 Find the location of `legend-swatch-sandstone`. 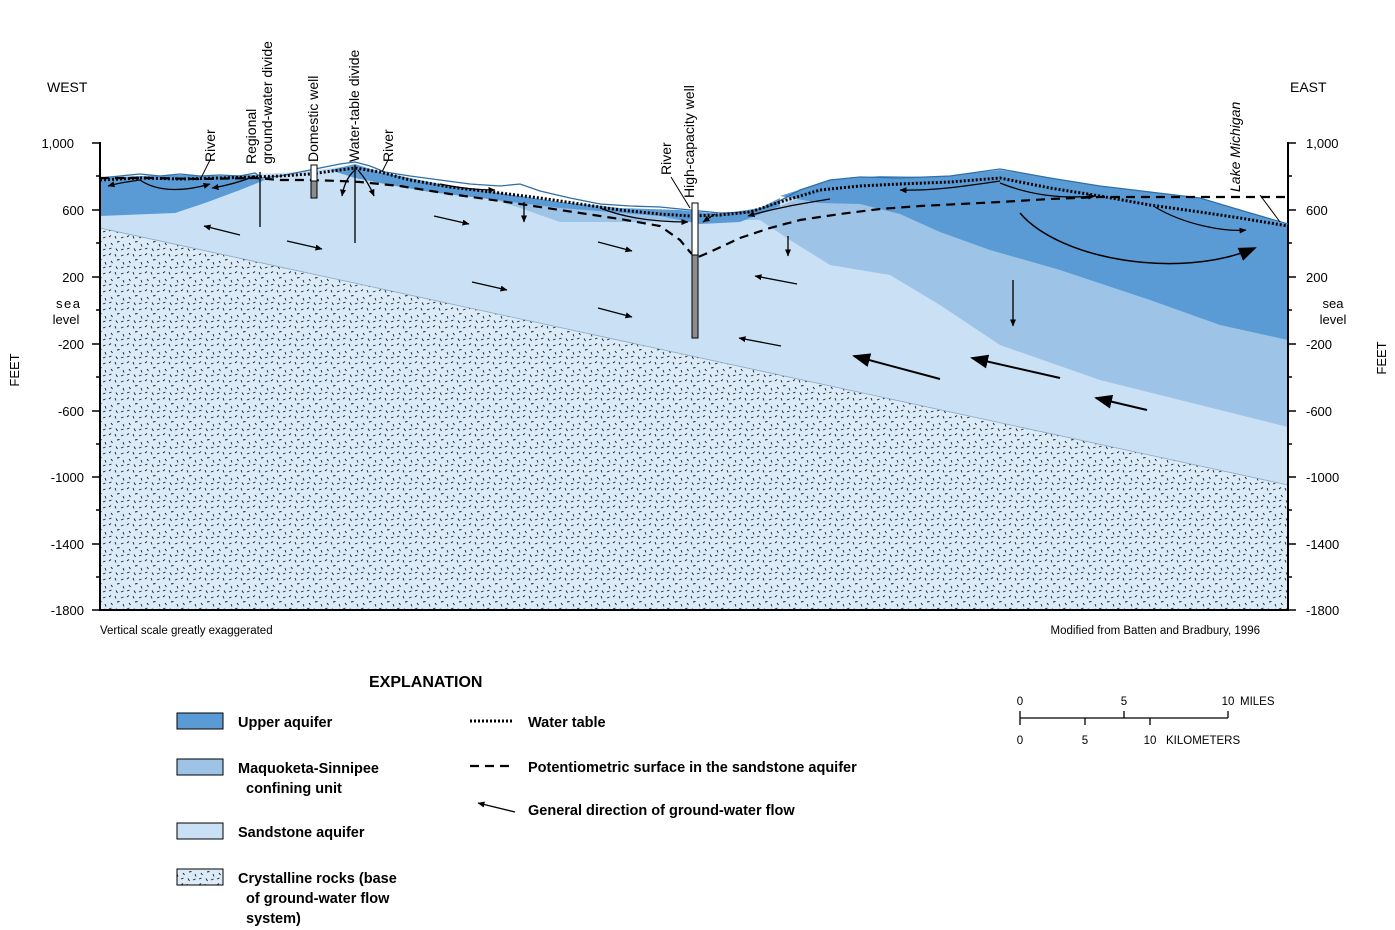

legend-swatch-sandstone is located at coordinates (200, 831).